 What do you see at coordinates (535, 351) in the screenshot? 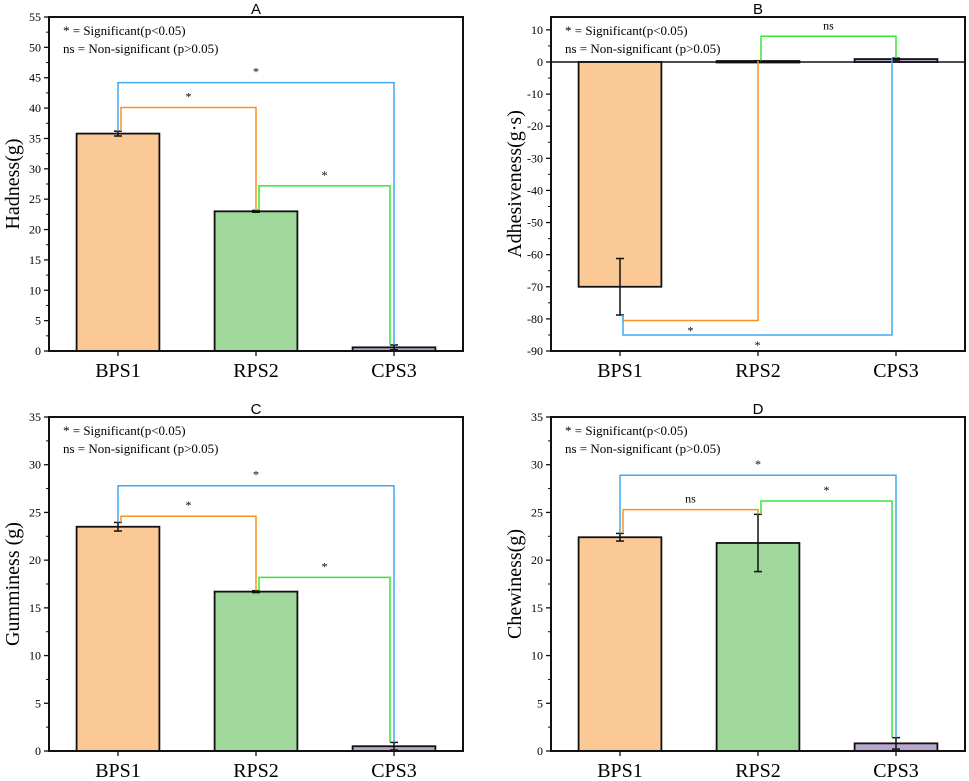
I see `y-tick-label: -90` at bounding box center [535, 351].